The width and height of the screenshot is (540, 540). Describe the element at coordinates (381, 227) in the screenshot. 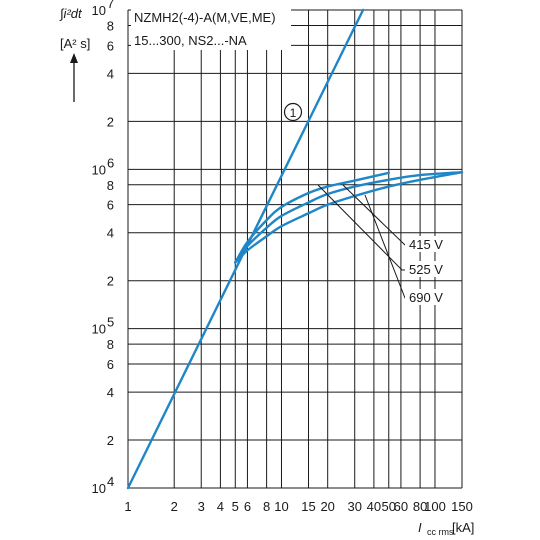

I see `leader-525v` at that location.